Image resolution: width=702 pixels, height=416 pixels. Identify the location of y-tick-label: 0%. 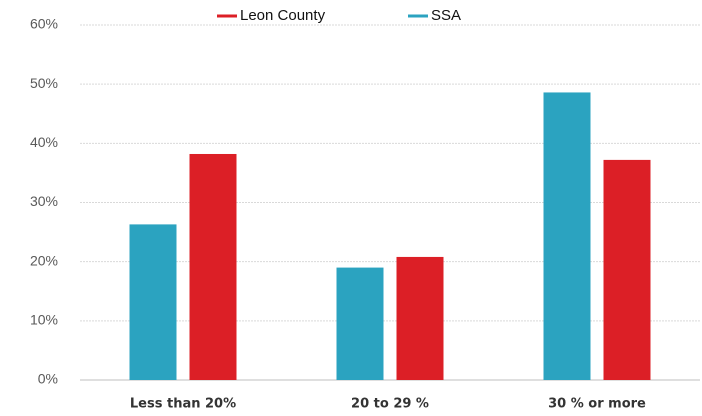
(48, 379).